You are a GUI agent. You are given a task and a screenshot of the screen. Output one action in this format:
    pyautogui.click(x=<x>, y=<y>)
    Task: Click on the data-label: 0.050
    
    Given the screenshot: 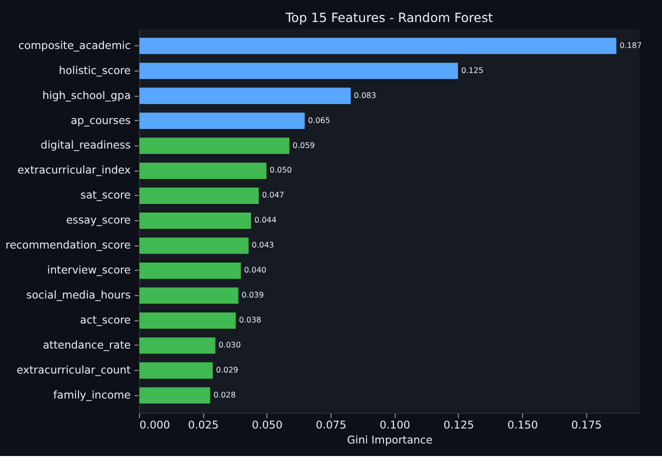 What is the action you would take?
    pyautogui.click(x=281, y=170)
    